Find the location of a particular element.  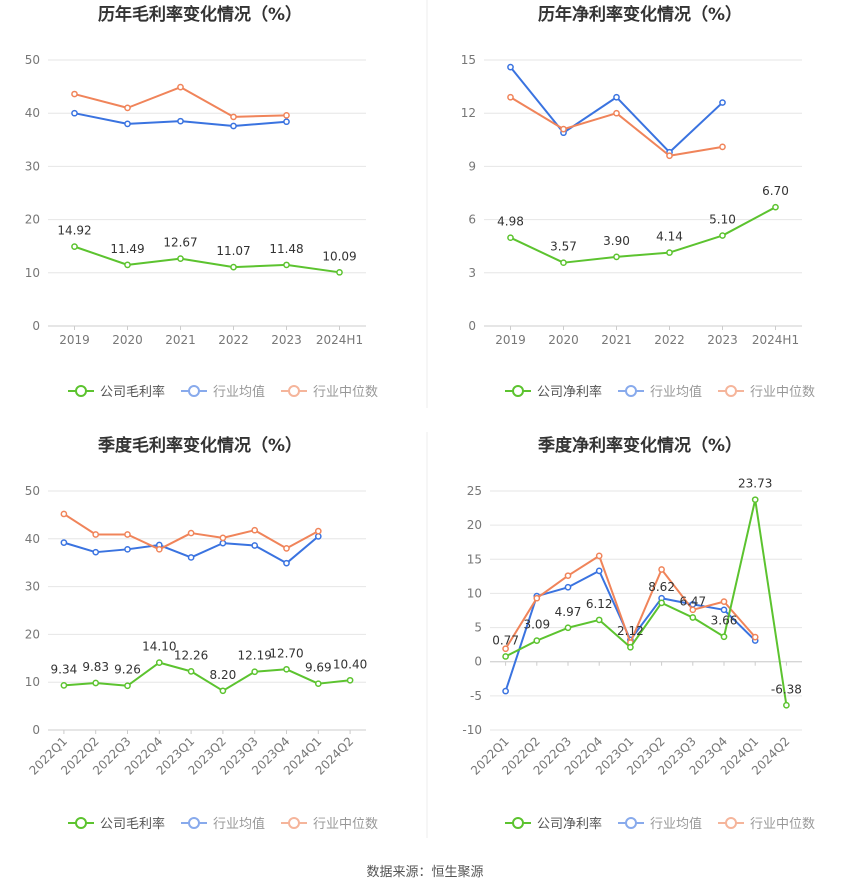

data-label: 5.10 is located at coordinates (722, 220).